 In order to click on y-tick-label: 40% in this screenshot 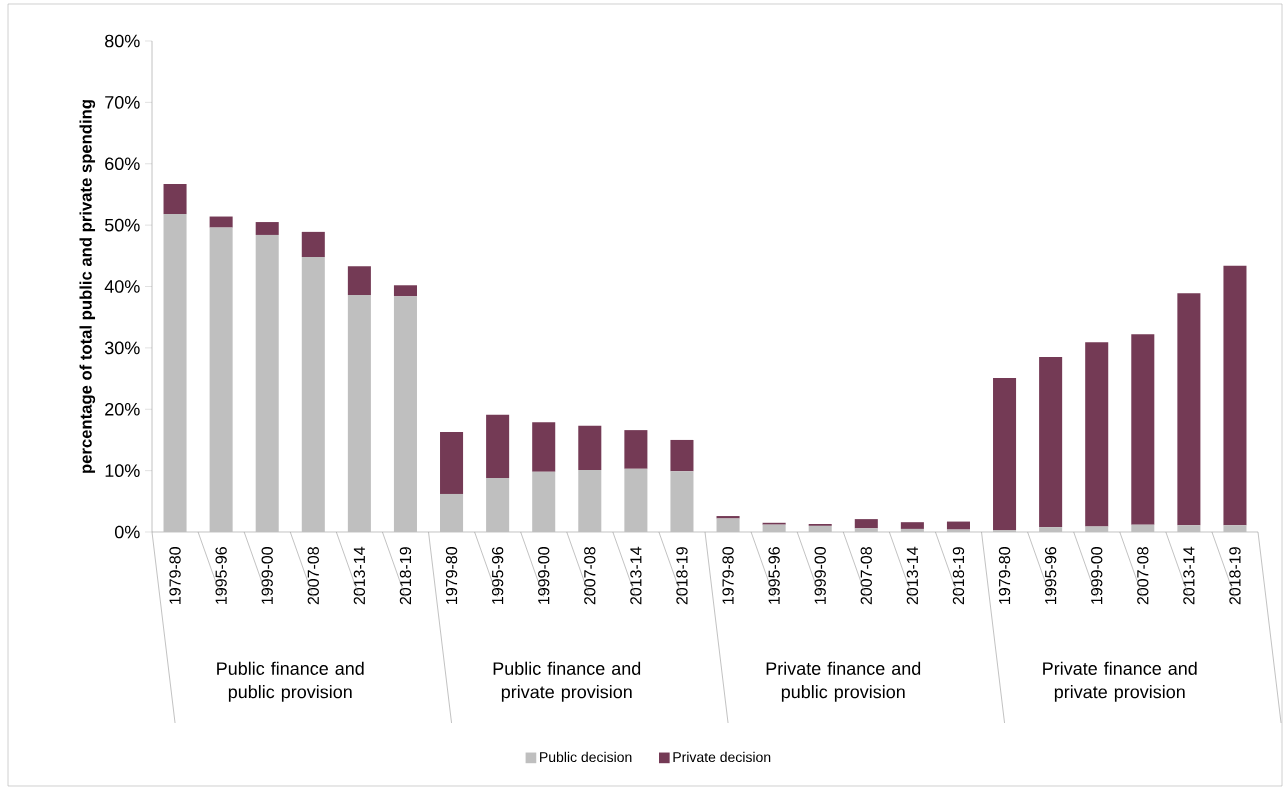, I will do `click(122, 286)`.